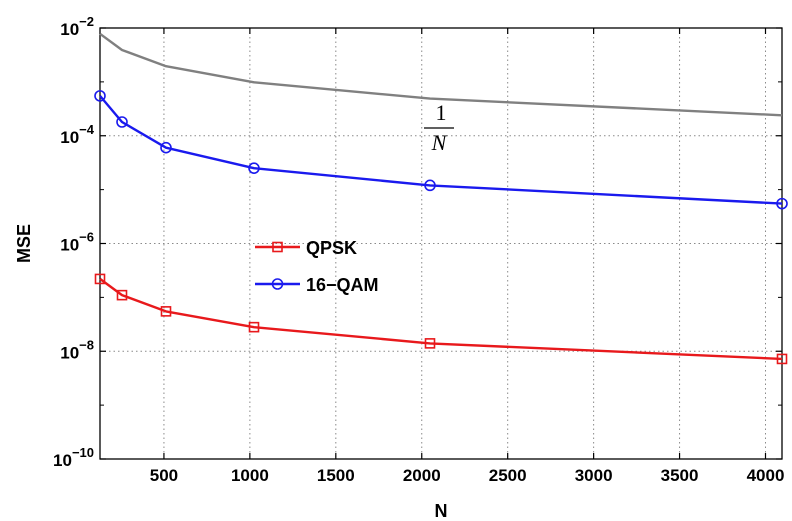 Image resolution: width=792 pixels, height=521 pixels. Describe the element at coordinates (441, 511) in the screenshot. I see `x-axis-label: N` at that location.